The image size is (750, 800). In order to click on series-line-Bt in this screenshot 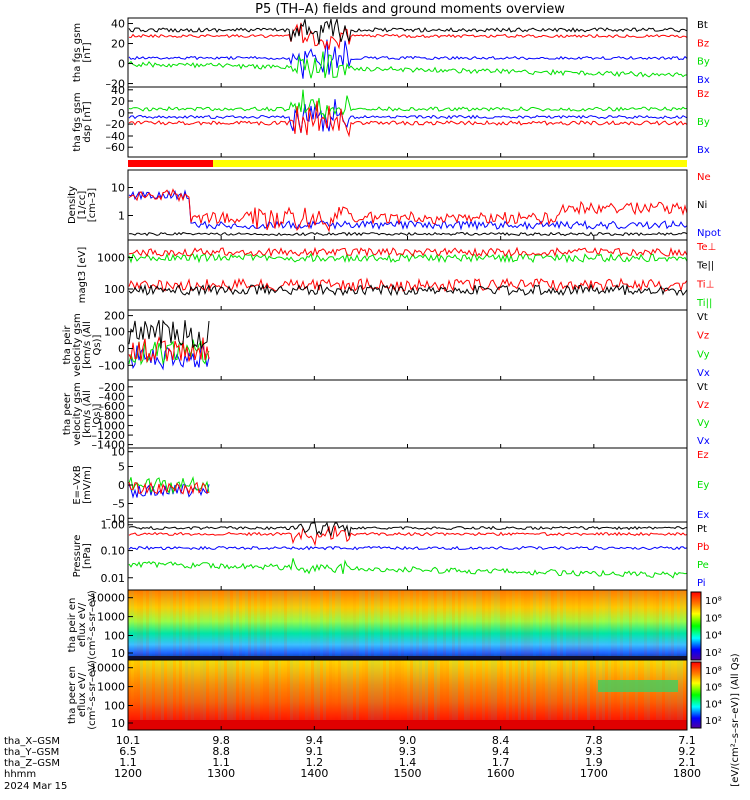, I will do `click(408, 31)`.